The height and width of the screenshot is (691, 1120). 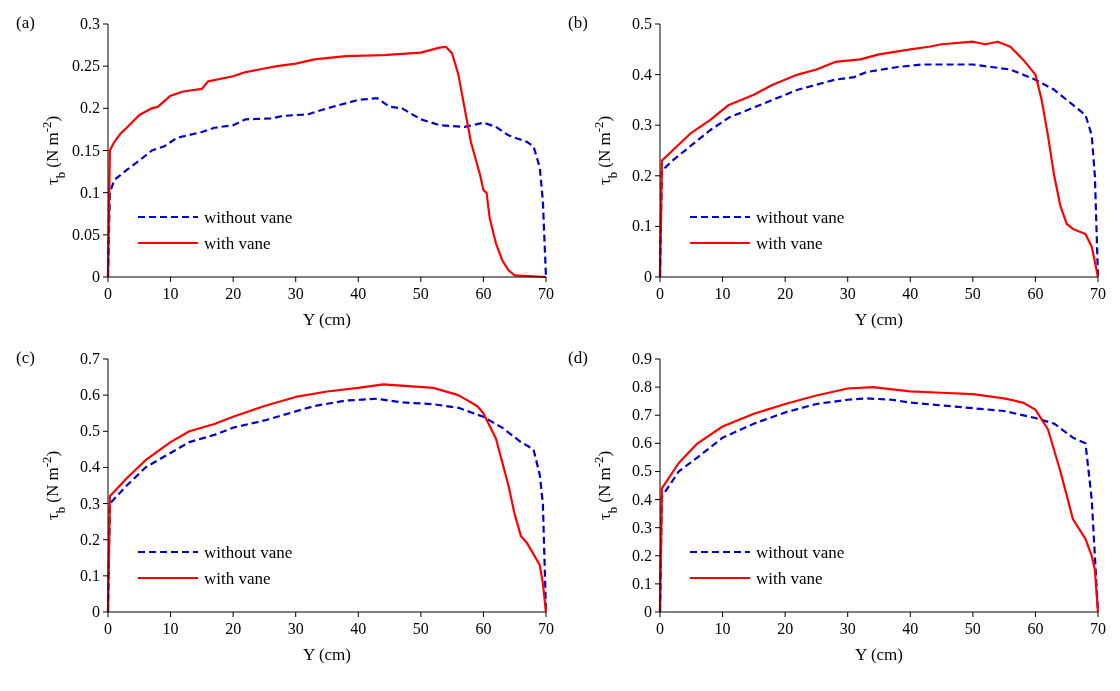 I want to click on y-tick-label: 0.25, so click(x=86, y=66).